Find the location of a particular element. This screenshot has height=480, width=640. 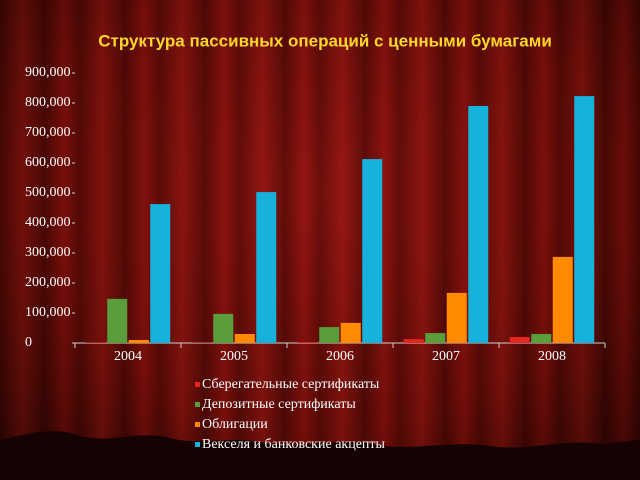

curtain-edge is located at coordinates (320, 455).